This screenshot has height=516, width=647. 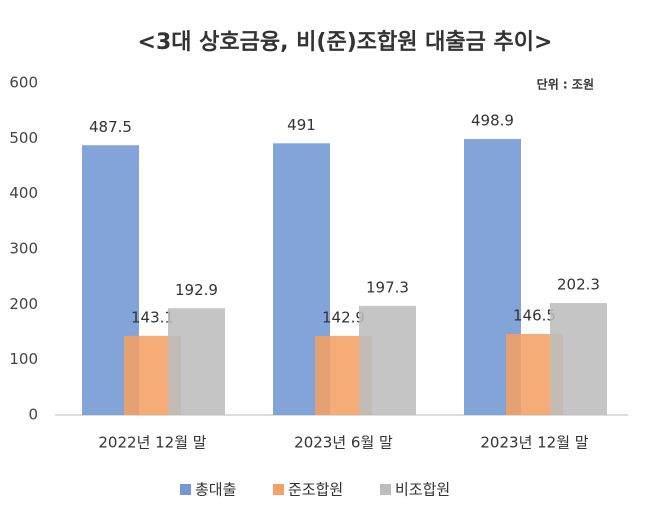 What do you see at coordinates (196, 290) in the screenshot?
I see `value-label: 192.9` at bounding box center [196, 290].